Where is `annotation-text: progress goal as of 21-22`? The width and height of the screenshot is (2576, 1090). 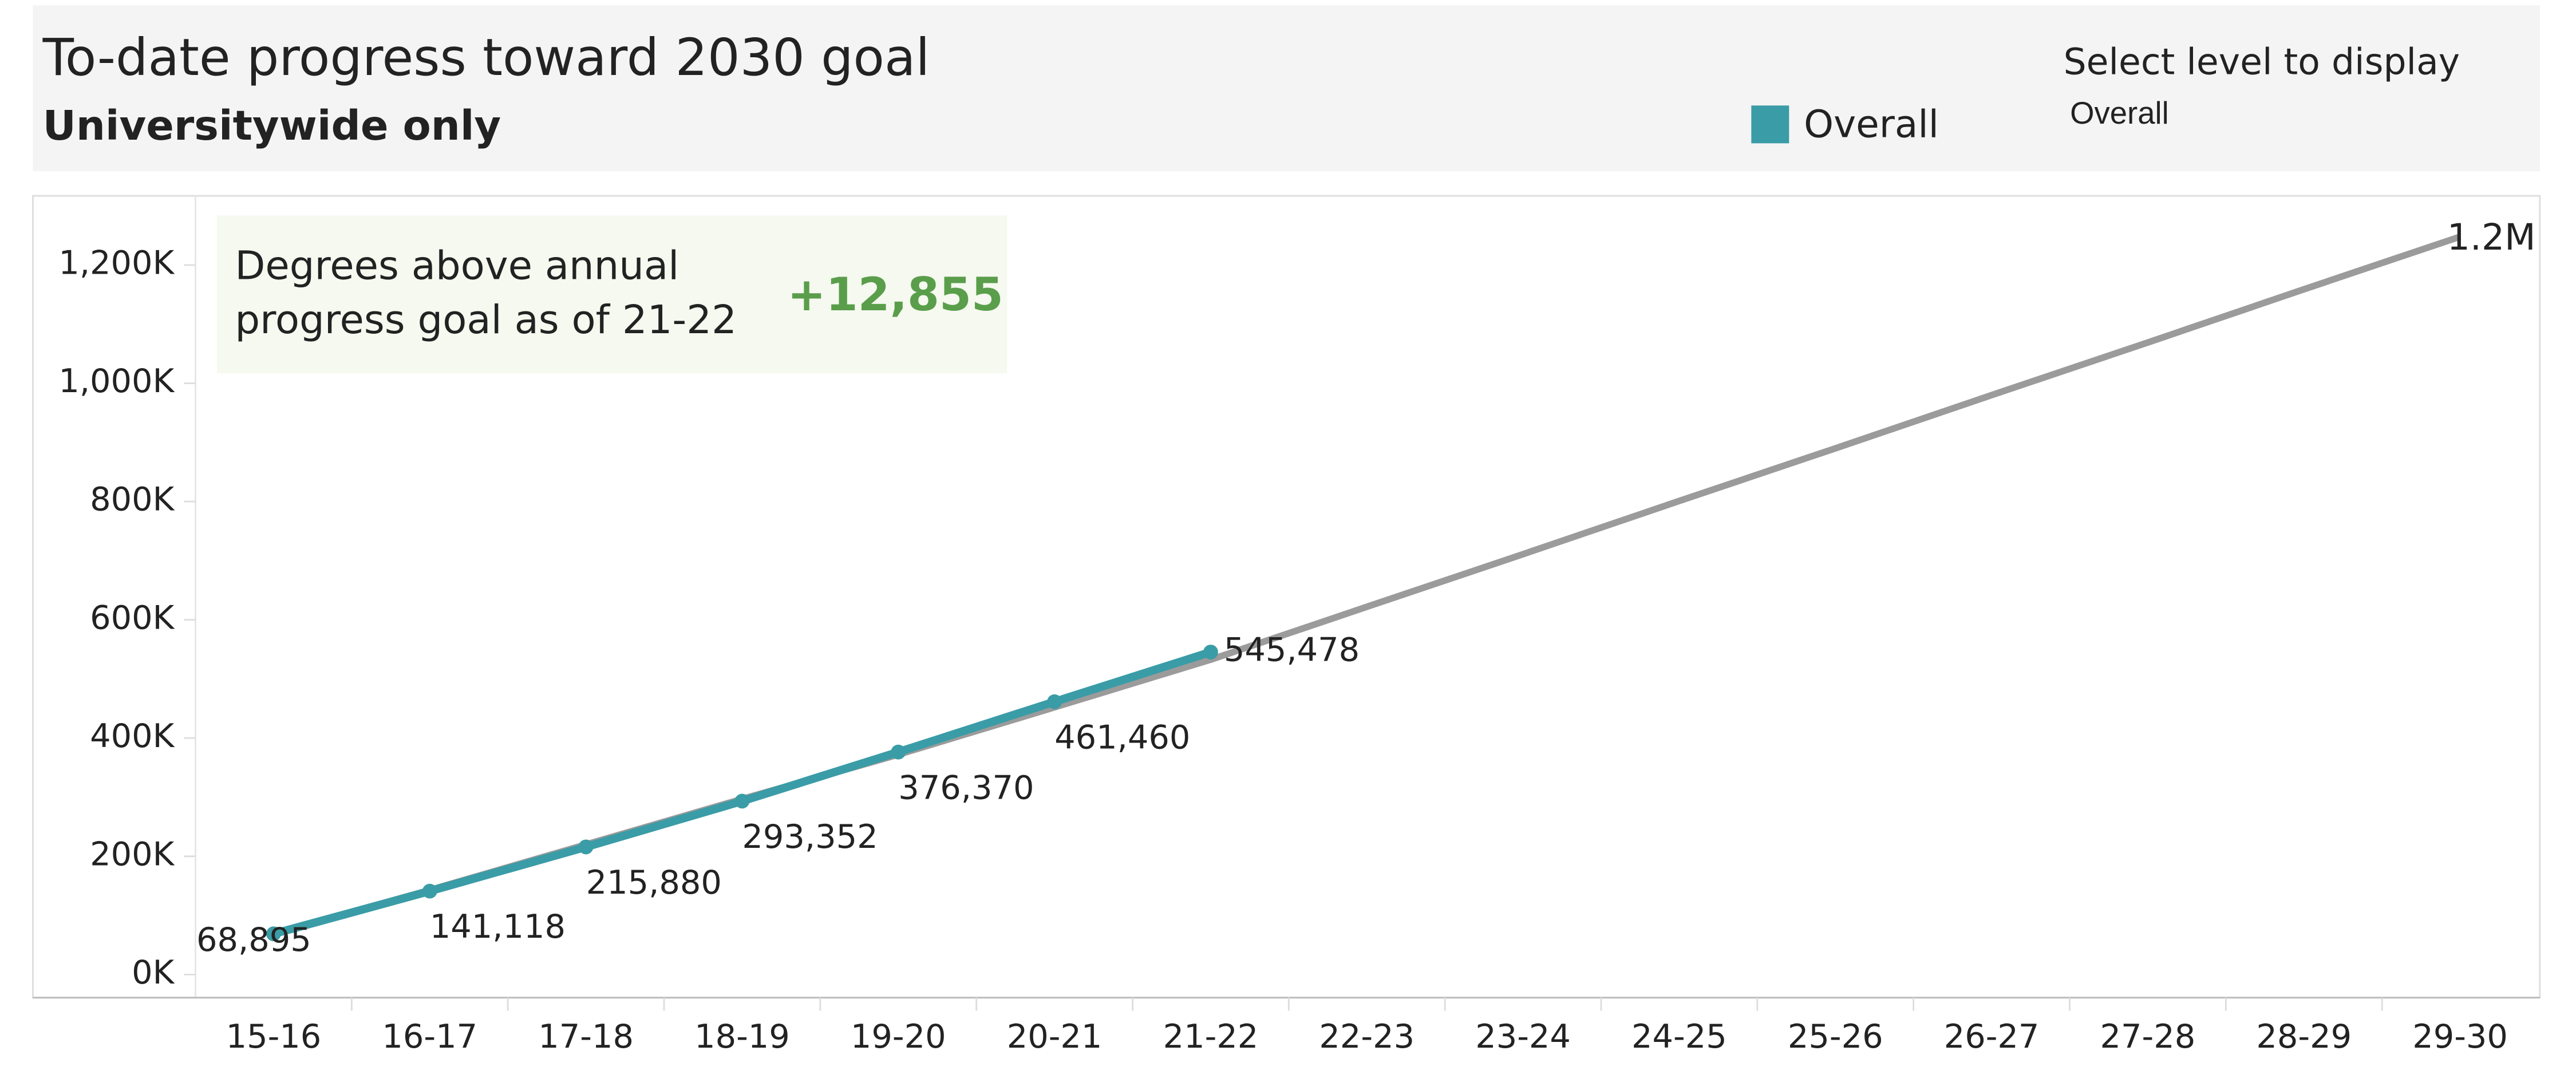
annotation-text: progress goal as of 21-22 is located at coordinates (486, 320).